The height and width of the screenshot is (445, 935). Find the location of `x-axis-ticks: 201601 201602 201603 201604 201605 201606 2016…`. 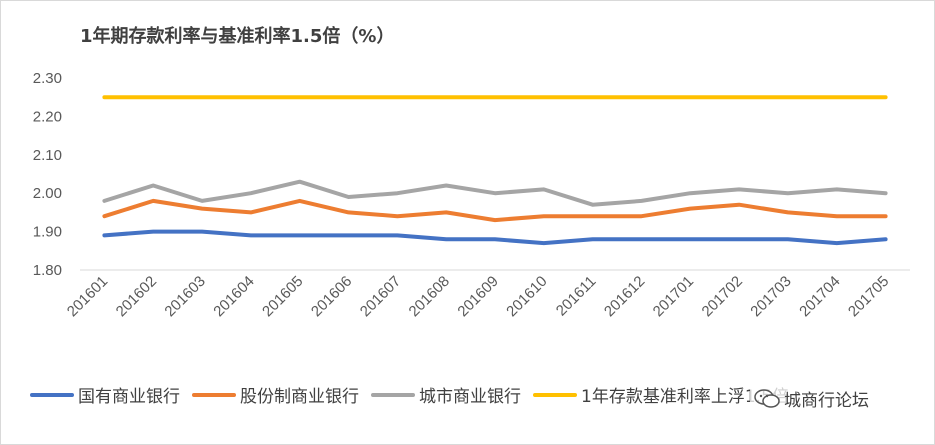

x-axis-ticks: 201601 201602 201603 201604 201605 201606 2016… is located at coordinates (478, 296).